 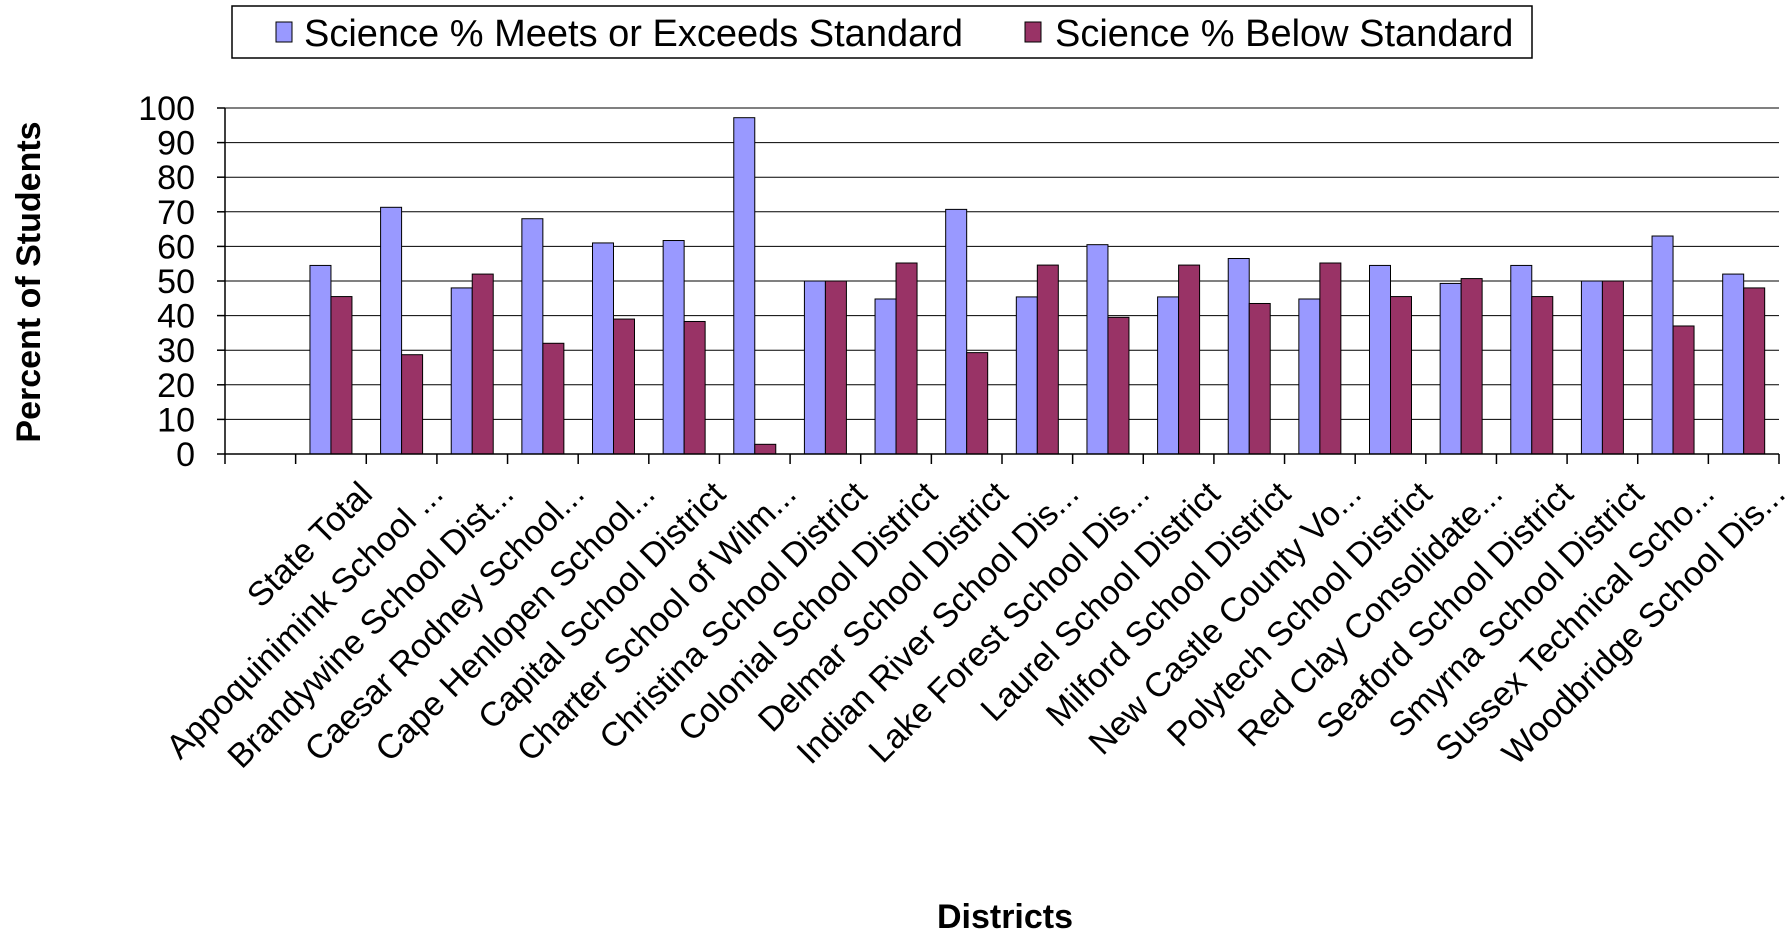 What do you see at coordinates (176, 144) in the screenshot?
I see `y-tick-label-9: 90` at bounding box center [176, 144].